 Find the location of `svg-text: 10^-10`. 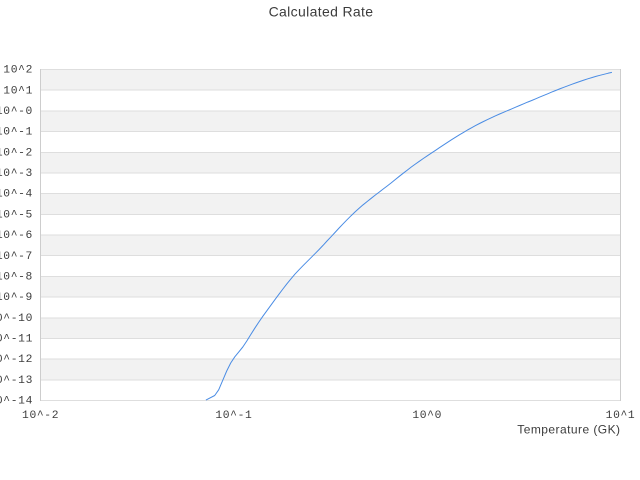

svg-text: 10^-10 is located at coordinates (16, 319).